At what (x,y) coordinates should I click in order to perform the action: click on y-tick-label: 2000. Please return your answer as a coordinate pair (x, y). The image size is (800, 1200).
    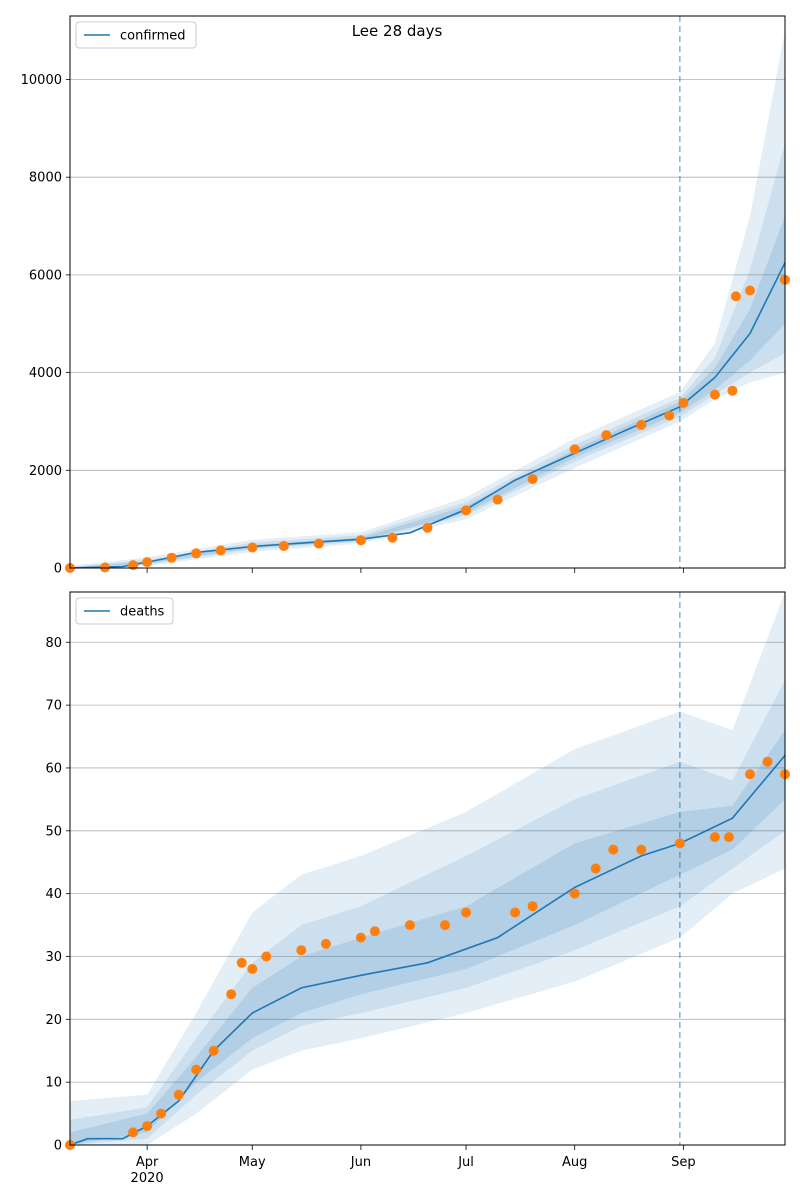
    Looking at the image, I should click on (45, 471).